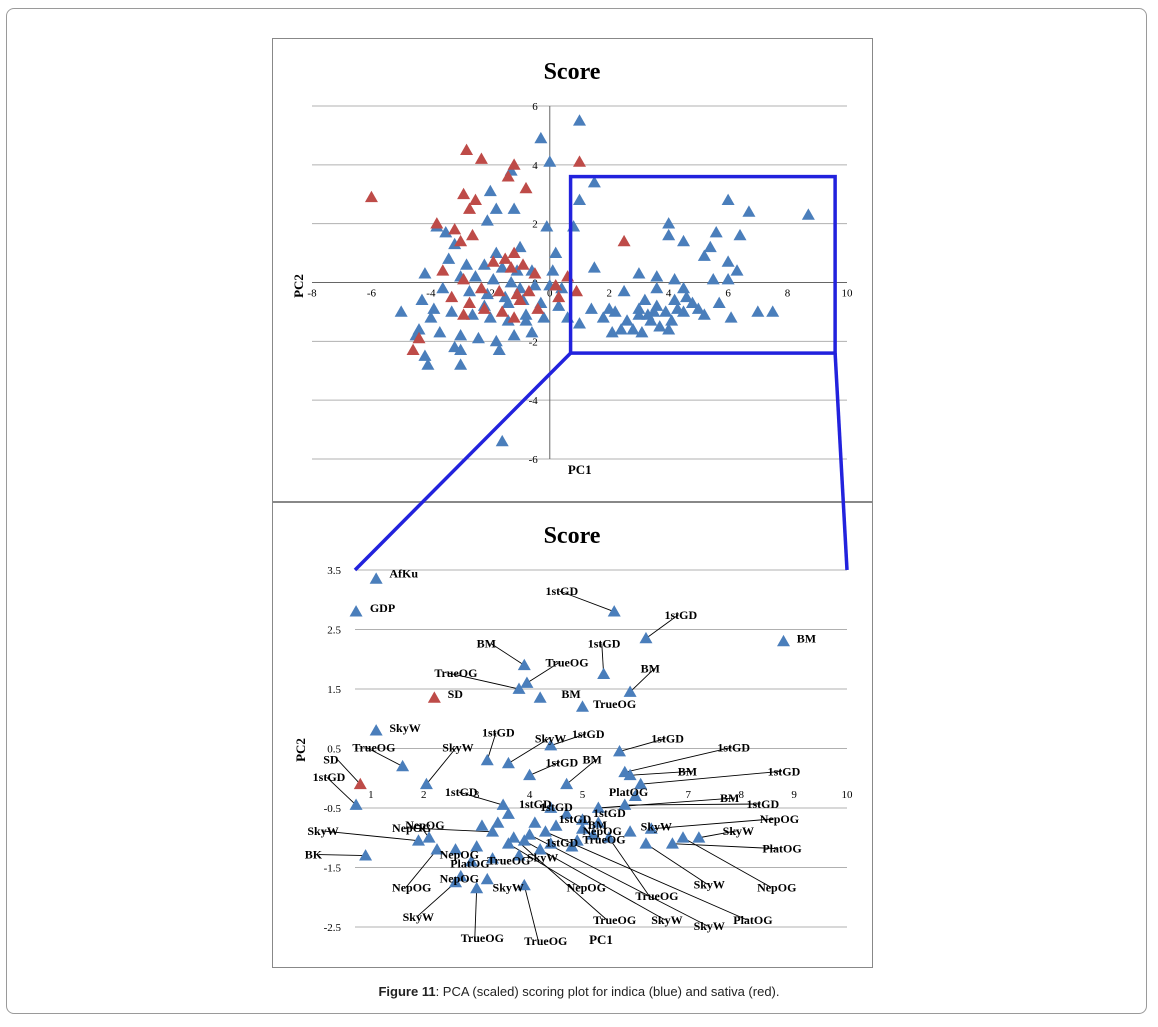 The height and width of the screenshot is (1027, 1158). What do you see at coordinates (689, 795) in the screenshot?
I see `x-tick-label: 7` at bounding box center [689, 795].